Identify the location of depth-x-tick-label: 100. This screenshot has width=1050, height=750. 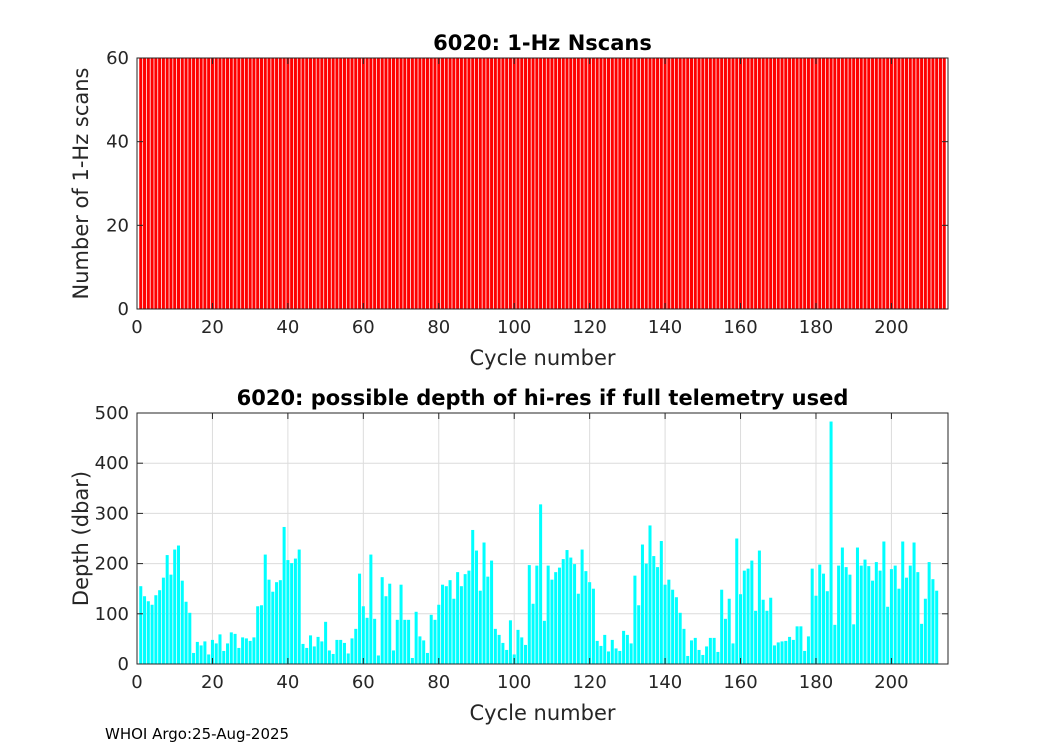
(514, 682).